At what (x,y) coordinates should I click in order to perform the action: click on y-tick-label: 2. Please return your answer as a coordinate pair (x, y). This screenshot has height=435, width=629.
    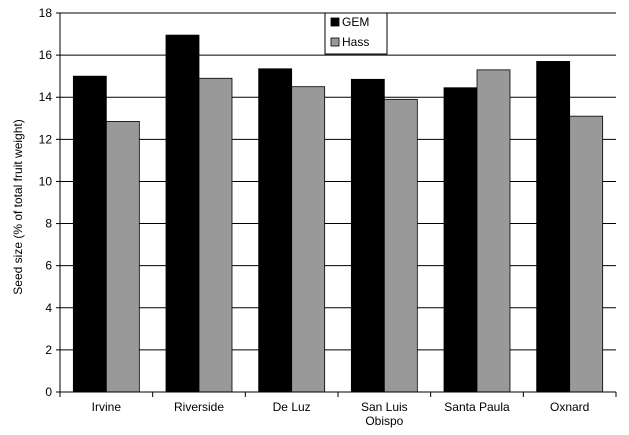
    Looking at the image, I should click on (48, 350).